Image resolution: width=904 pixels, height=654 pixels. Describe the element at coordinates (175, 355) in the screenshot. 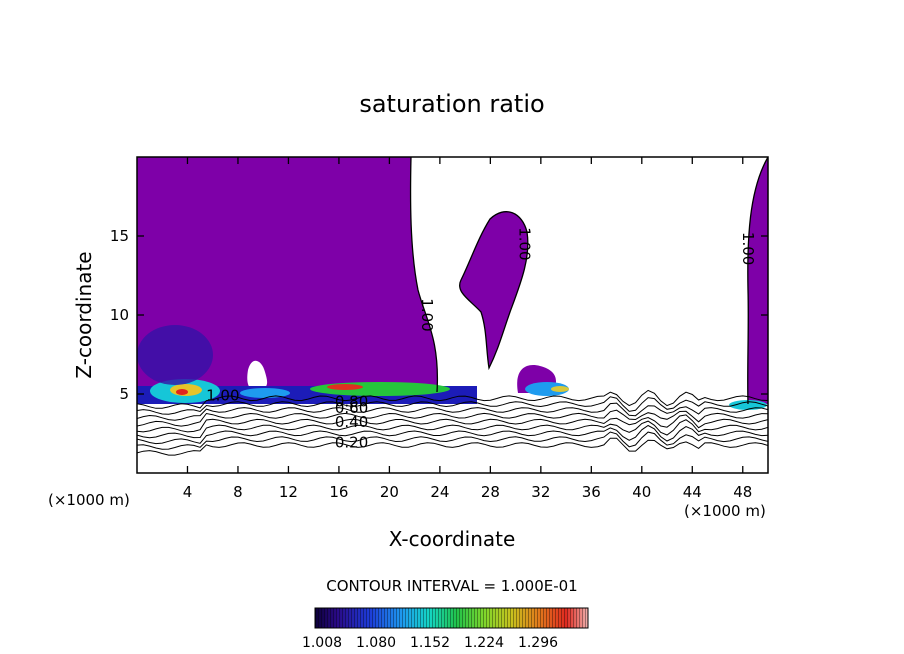

I see `blob-cloud-left` at that location.